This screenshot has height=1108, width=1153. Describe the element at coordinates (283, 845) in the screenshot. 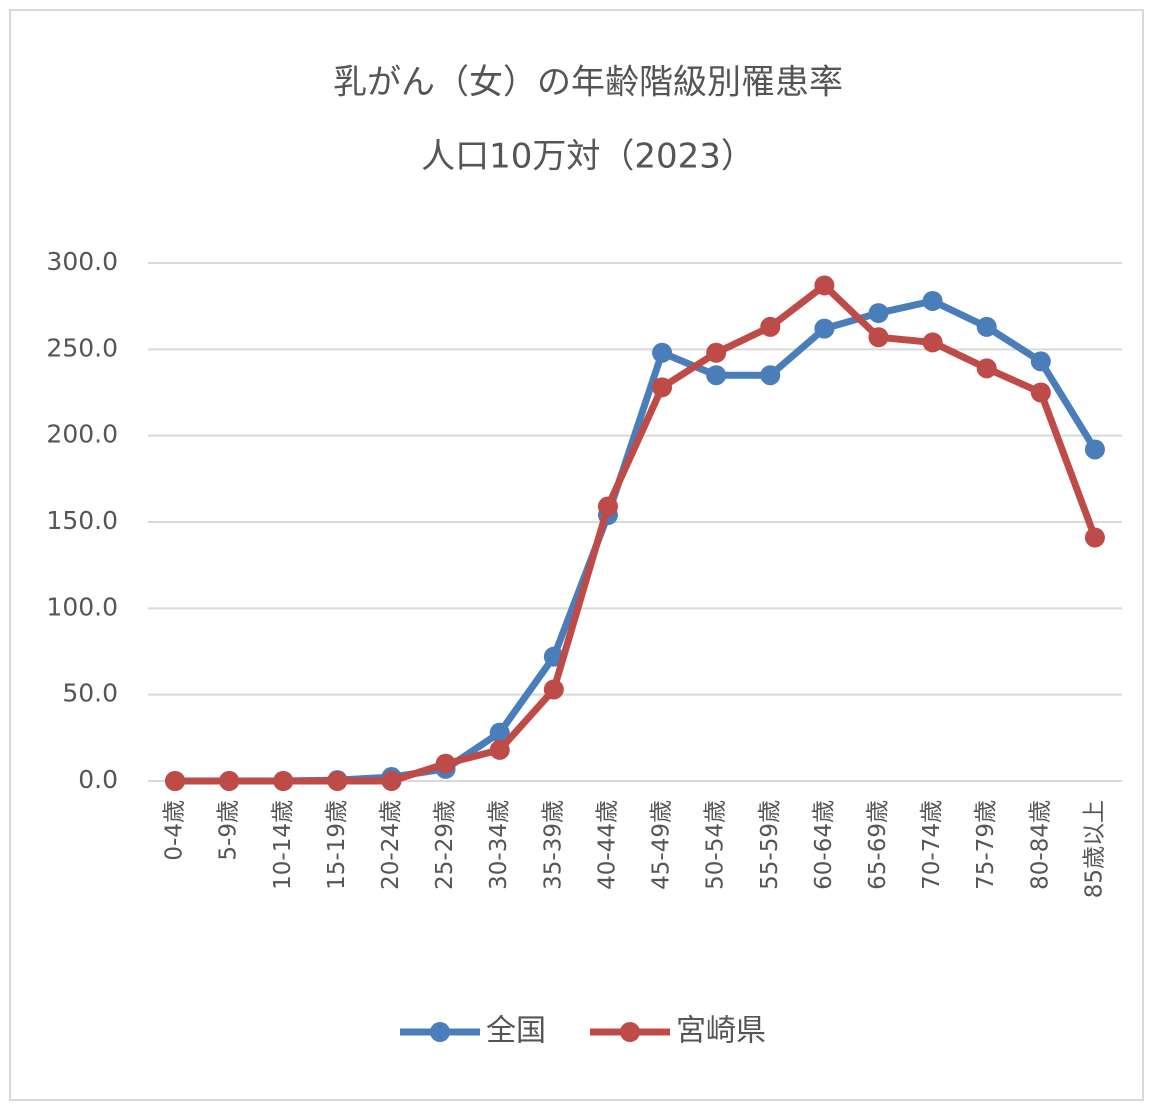

I see `x-tick-label: 10-14歳` at that location.